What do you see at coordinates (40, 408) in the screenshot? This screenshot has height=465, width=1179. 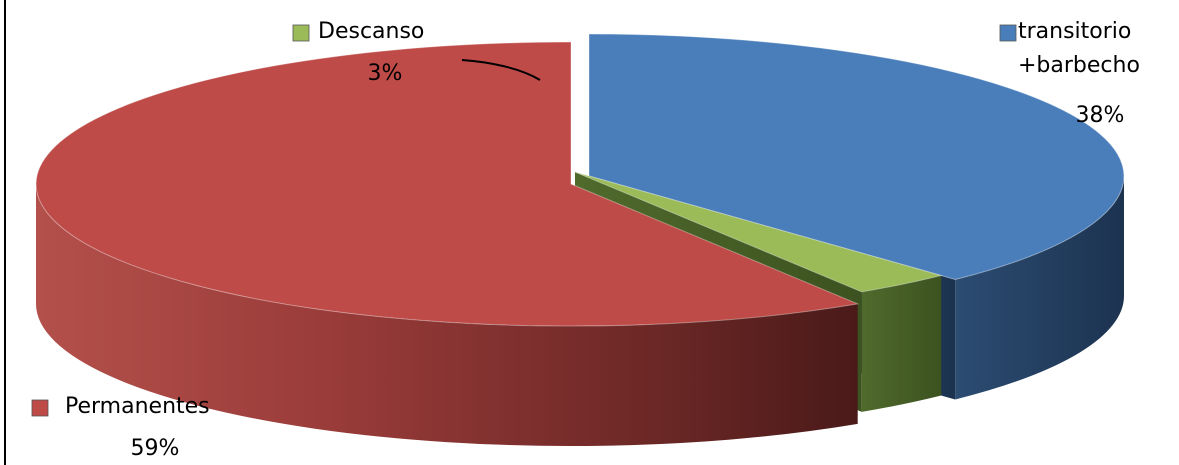 I see `legend-key-permanentes` at bounding box center [40, 408].